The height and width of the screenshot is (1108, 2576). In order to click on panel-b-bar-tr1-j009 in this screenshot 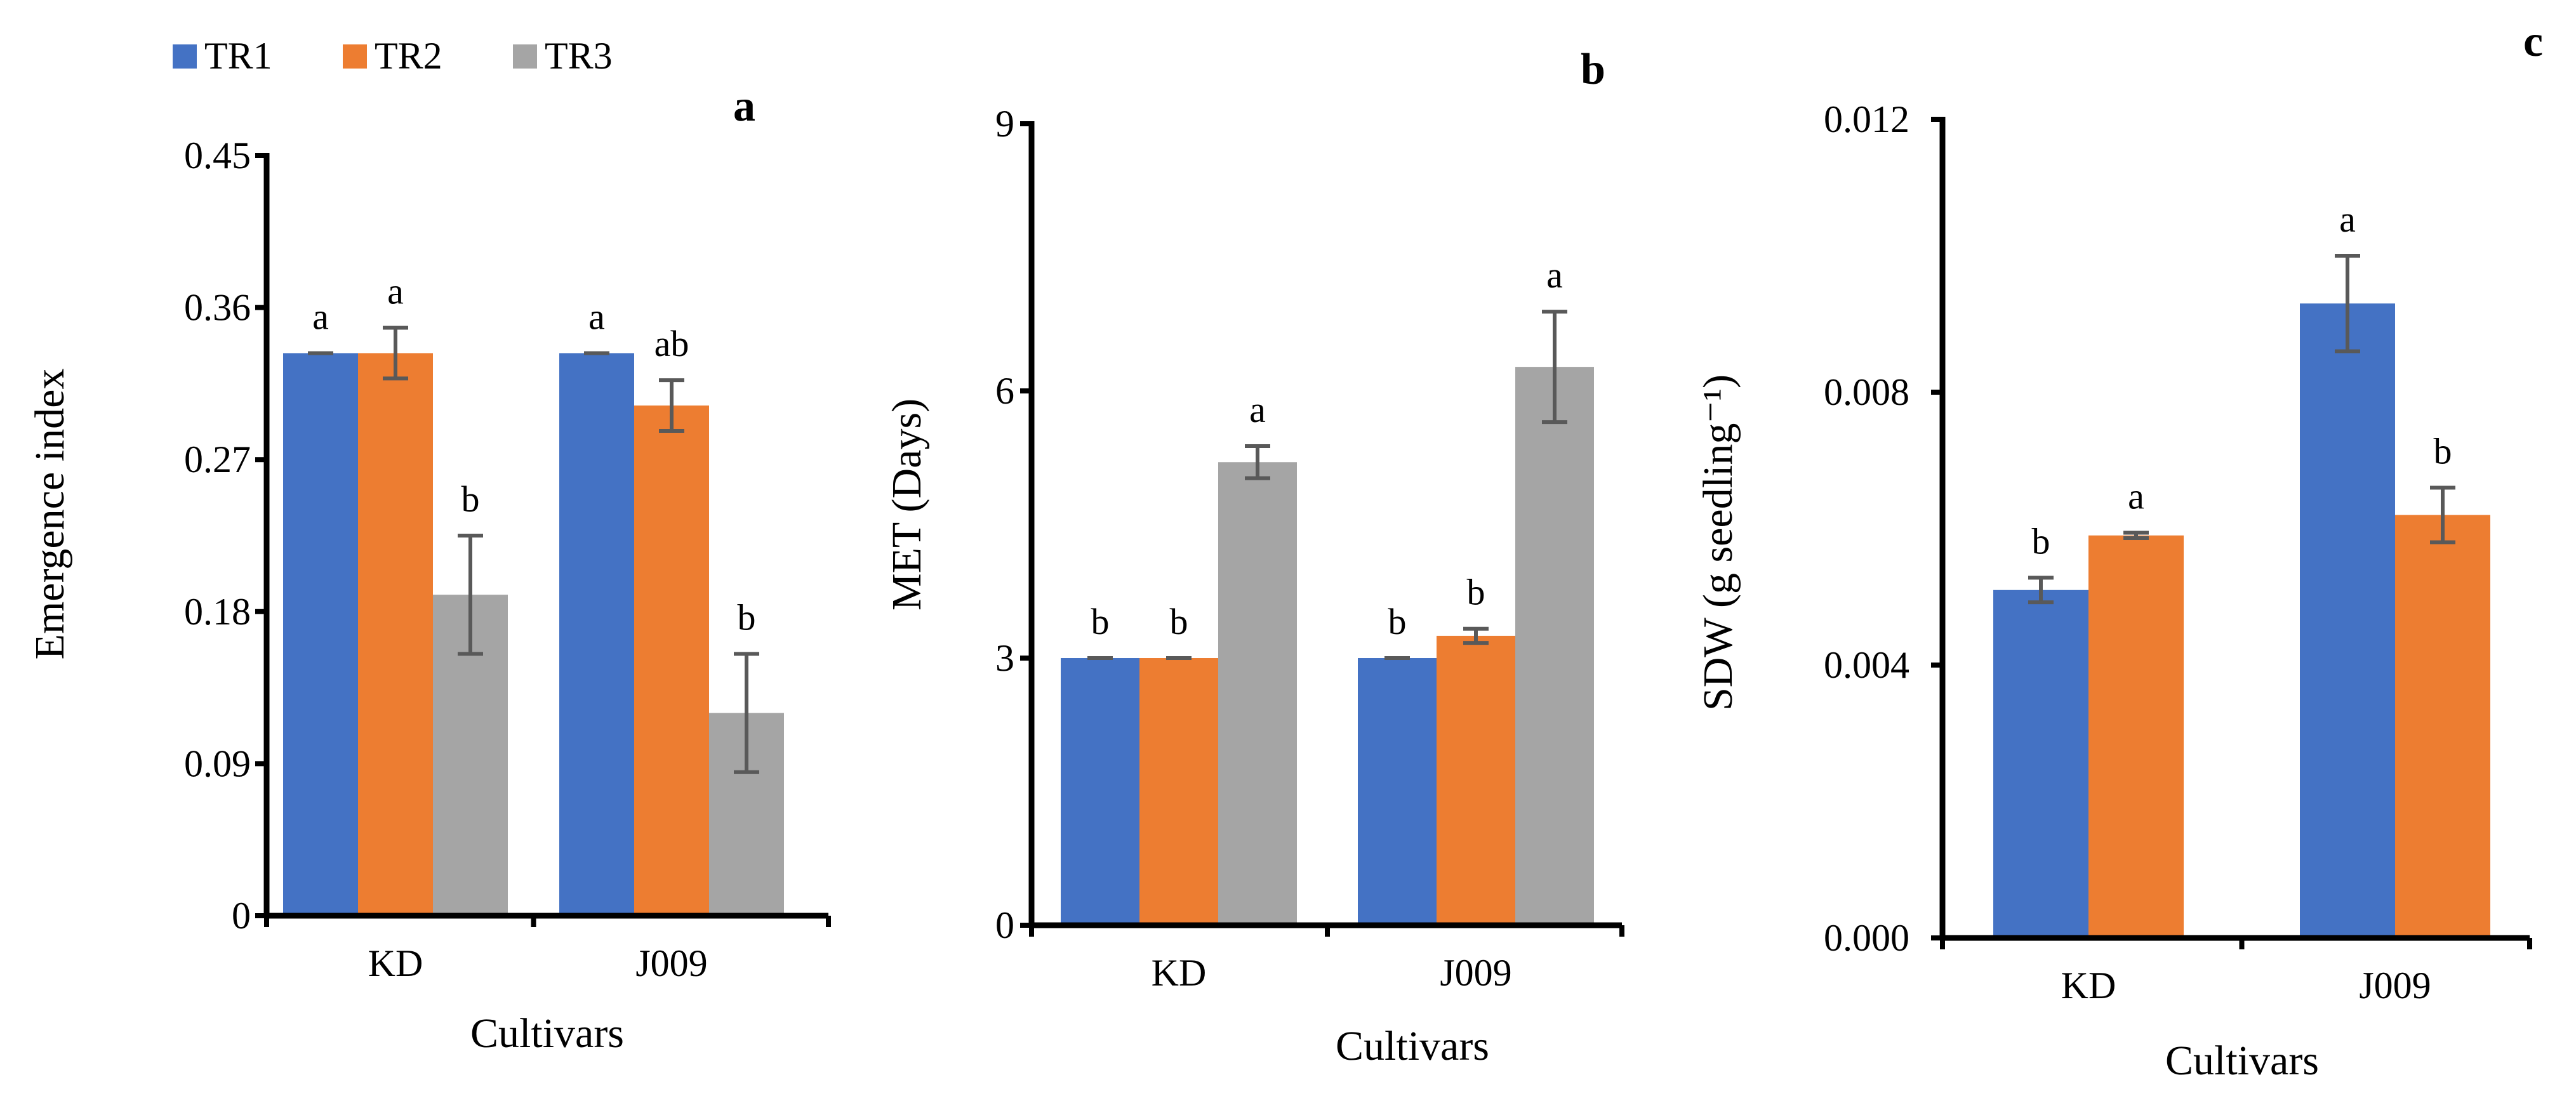, I will do `click(1397, 791)`.